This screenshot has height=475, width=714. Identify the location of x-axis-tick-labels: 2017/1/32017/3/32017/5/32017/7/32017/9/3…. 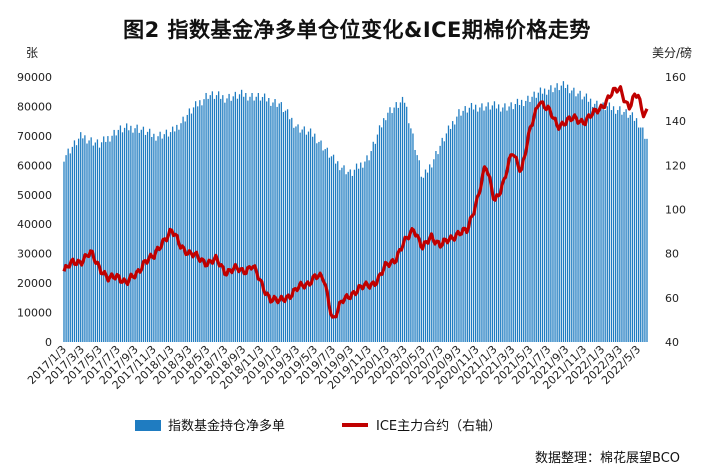
(334, 367).